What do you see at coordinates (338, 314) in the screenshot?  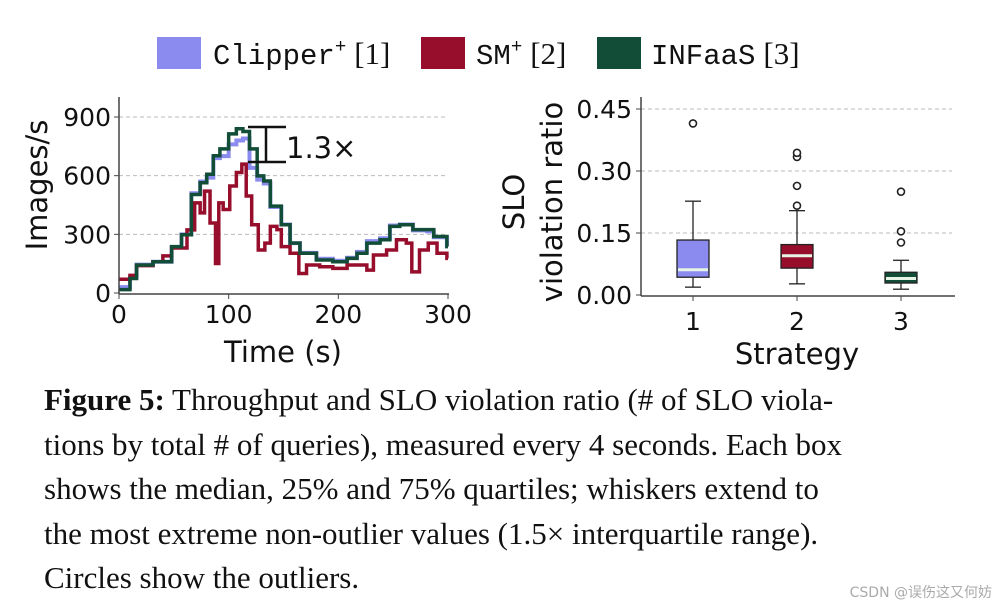 I see `x-tick-label: 200` at bounding box center [338, 314].